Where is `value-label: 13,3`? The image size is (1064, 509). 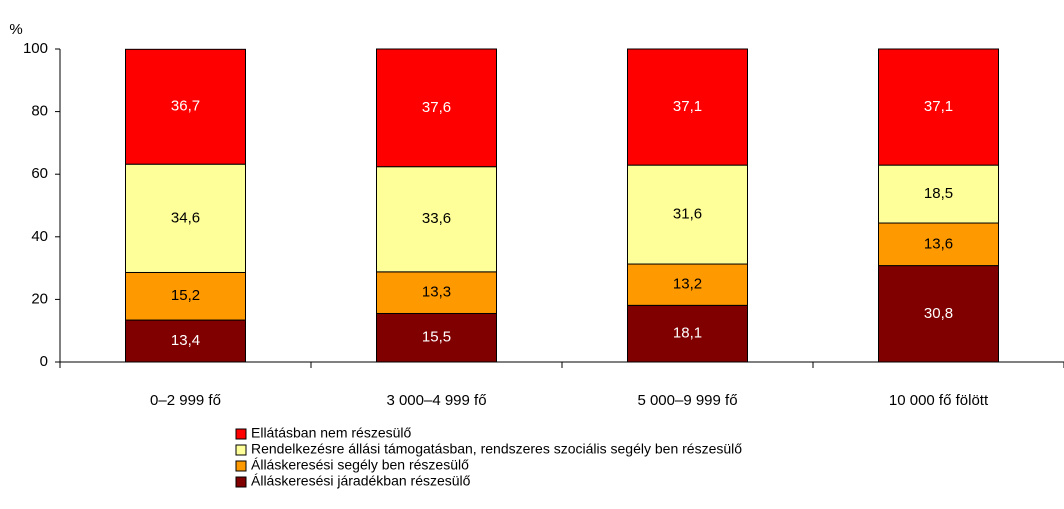
value-label: 13,3 is located at coordinates (436, 292).